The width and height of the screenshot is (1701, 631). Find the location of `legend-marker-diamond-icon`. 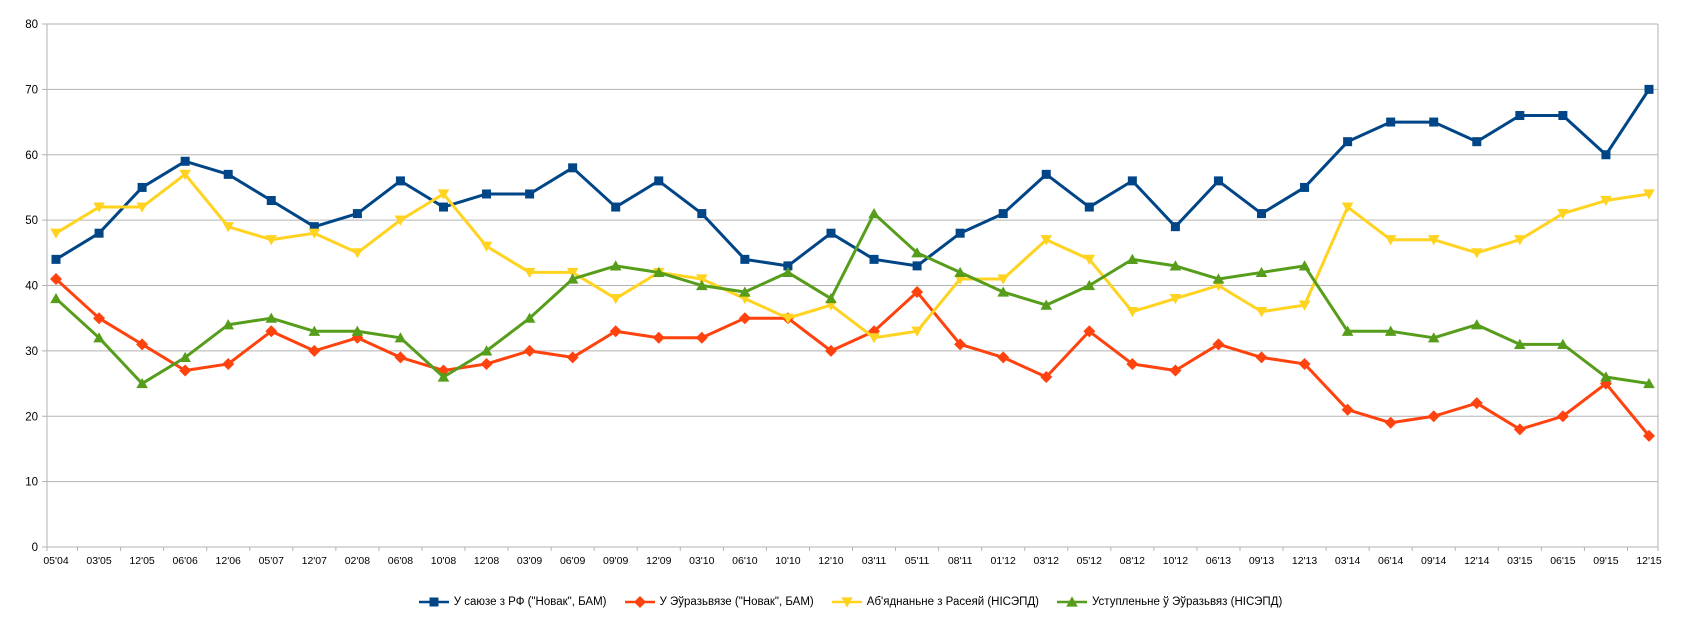

legend-marker-diamond-icon is located at coordinates (639, 602).